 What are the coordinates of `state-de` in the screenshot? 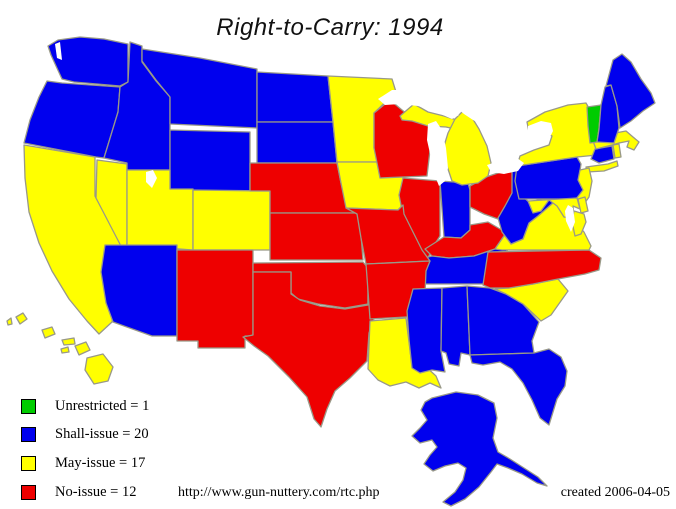 It's located at (583, 205).